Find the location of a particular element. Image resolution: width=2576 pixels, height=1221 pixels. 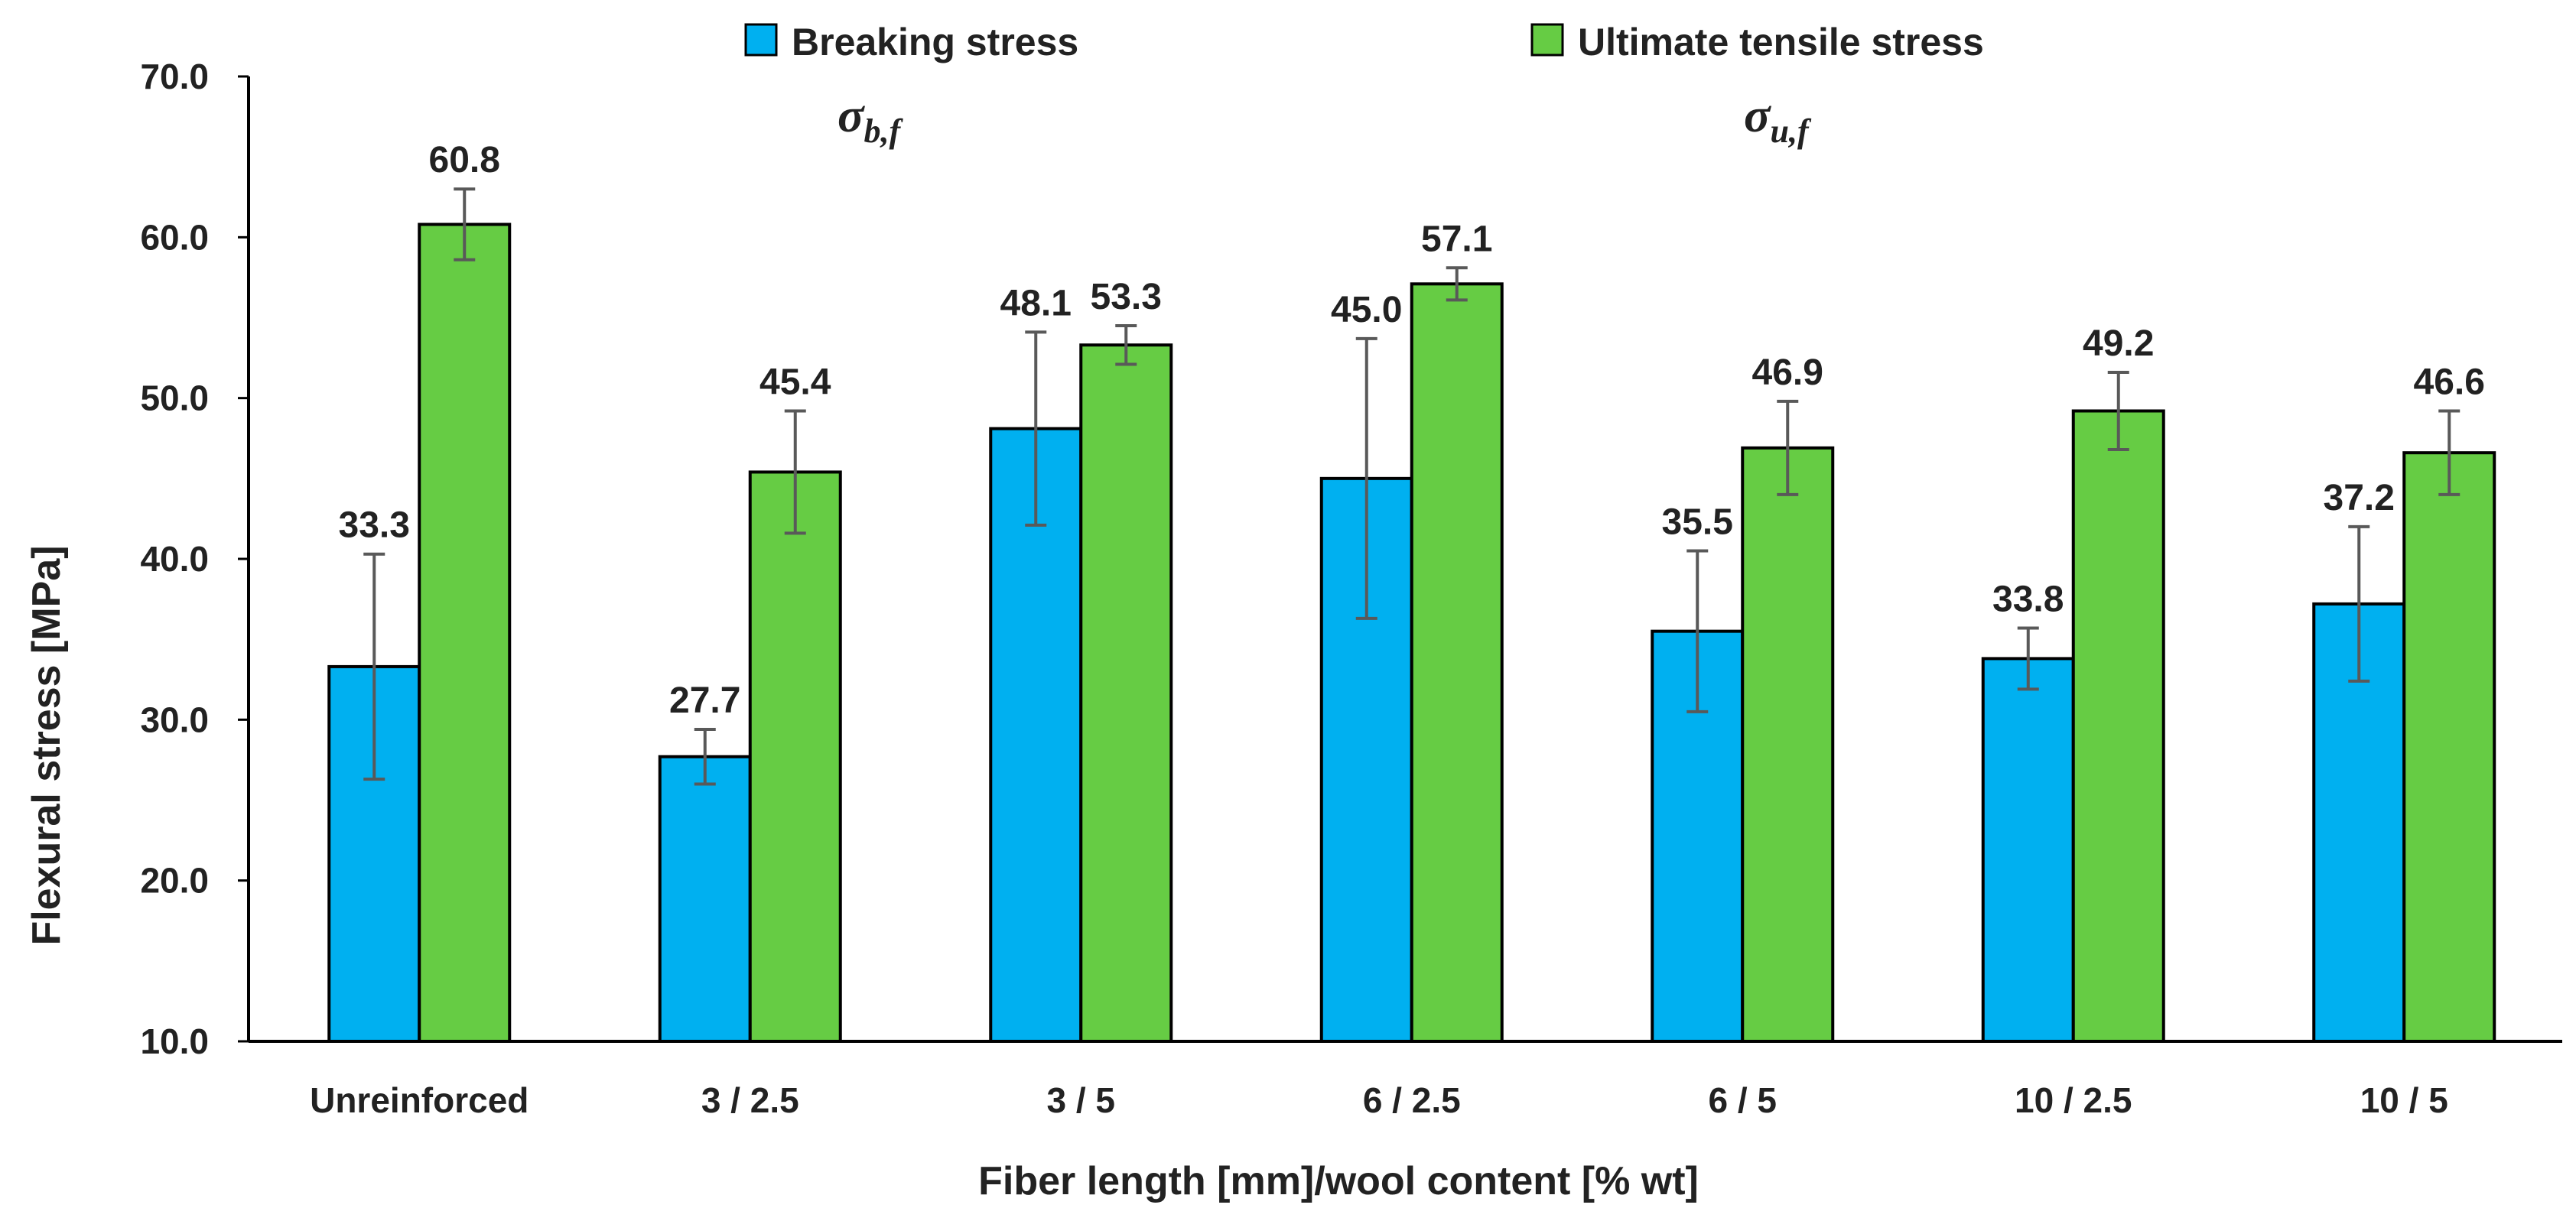

y-tick-label: 40.0 is located at coordinates (174, 559).